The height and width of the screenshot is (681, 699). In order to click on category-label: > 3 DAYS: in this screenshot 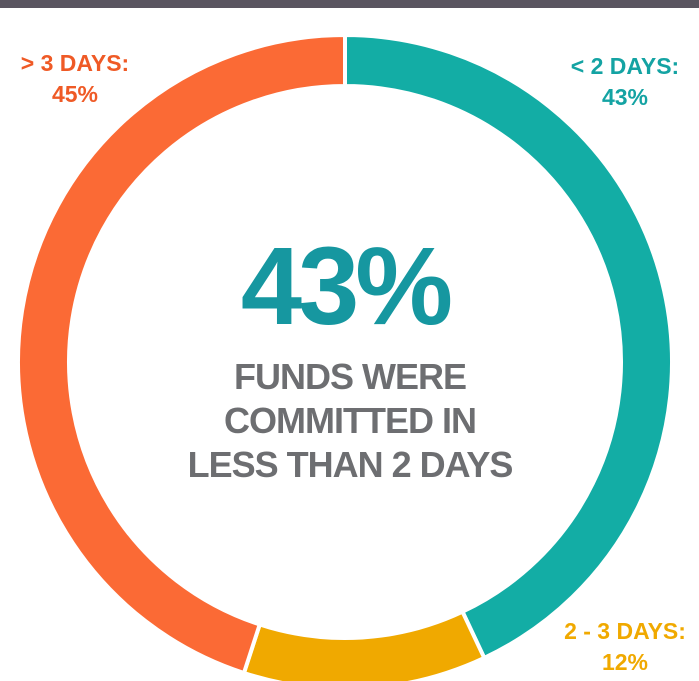, I will do `click(75, 63)`.